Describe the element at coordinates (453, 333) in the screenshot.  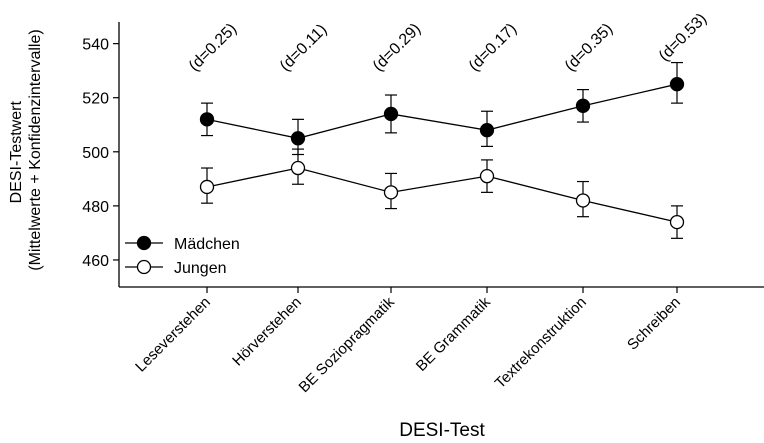
I see `x-tick-label: BE Grammatik` at that location.